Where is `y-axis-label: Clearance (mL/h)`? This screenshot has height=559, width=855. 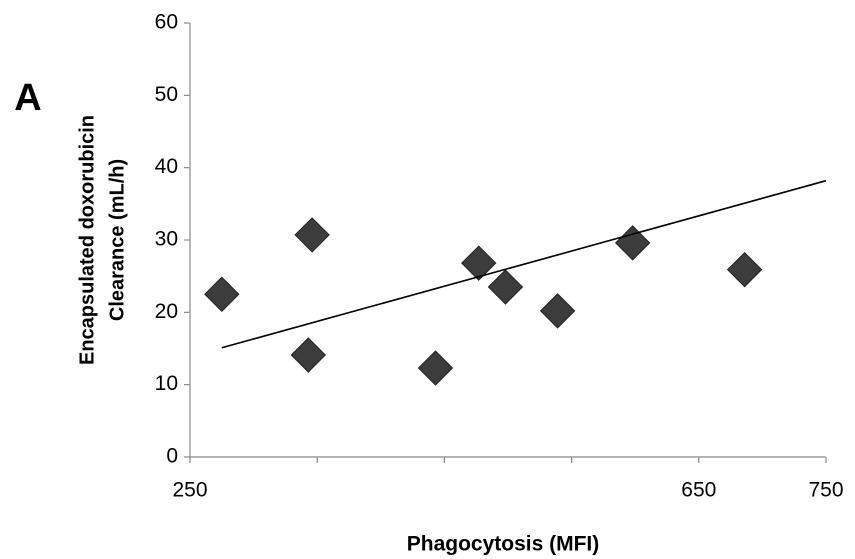 y-axis-label: Clearance (mL/h) is located at coordinates (117, 240).